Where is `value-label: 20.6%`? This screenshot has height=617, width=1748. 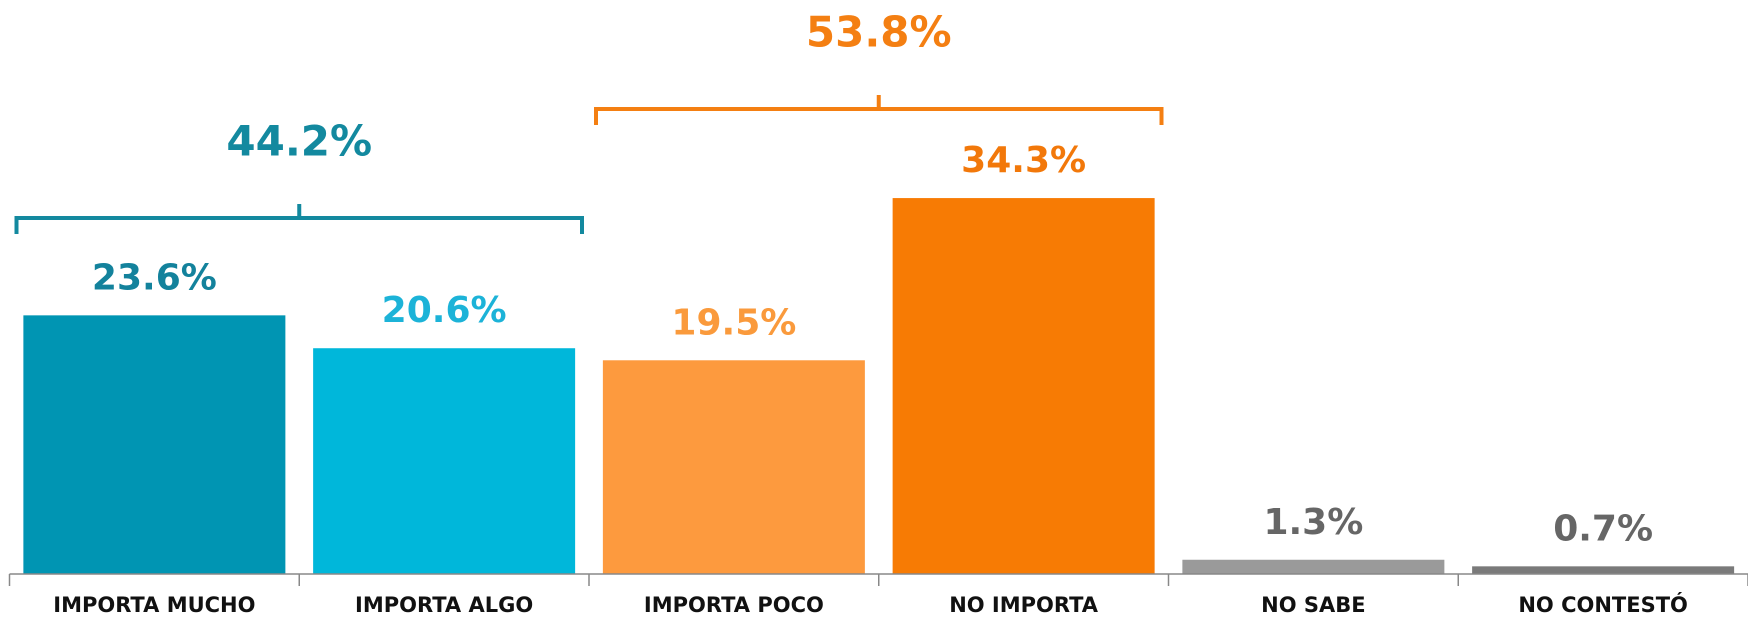 value-label: 20.6% is located at coordinates (444, 310).